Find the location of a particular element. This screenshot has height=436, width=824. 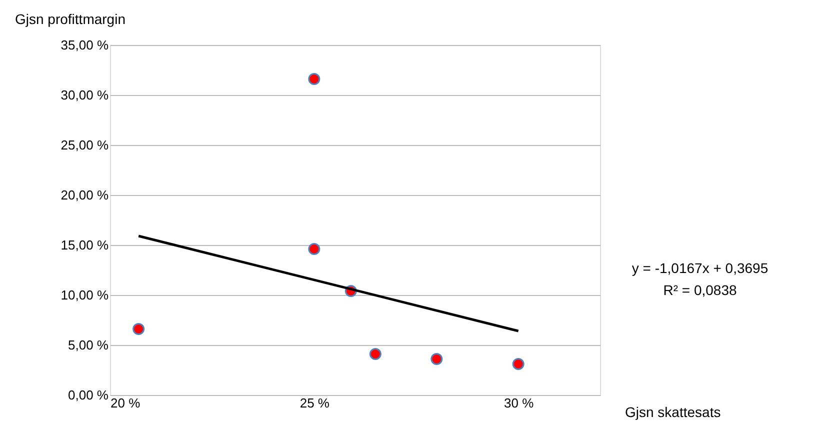

y-tick-label: 0,00 % is located at coordinates (88, 395).